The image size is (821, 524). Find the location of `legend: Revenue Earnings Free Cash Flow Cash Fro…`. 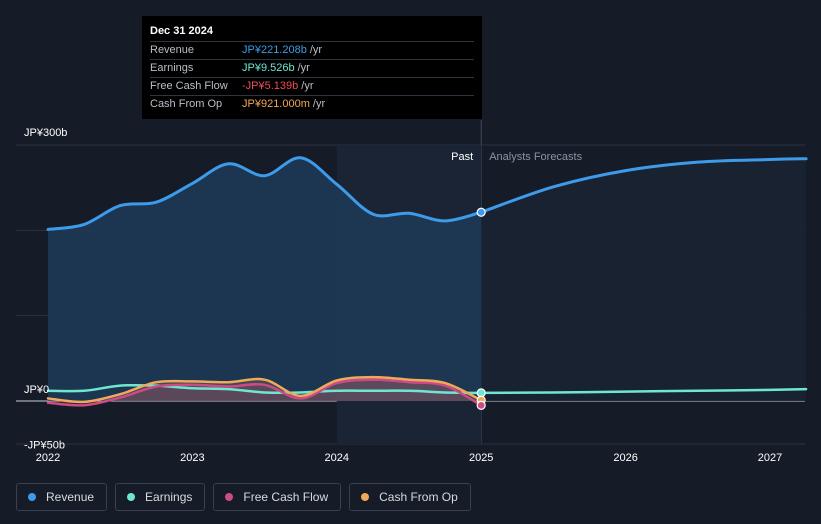

legend: Revenue Earnings Free Cash Flow Cash Fro… is located at coordinates (243, 497).